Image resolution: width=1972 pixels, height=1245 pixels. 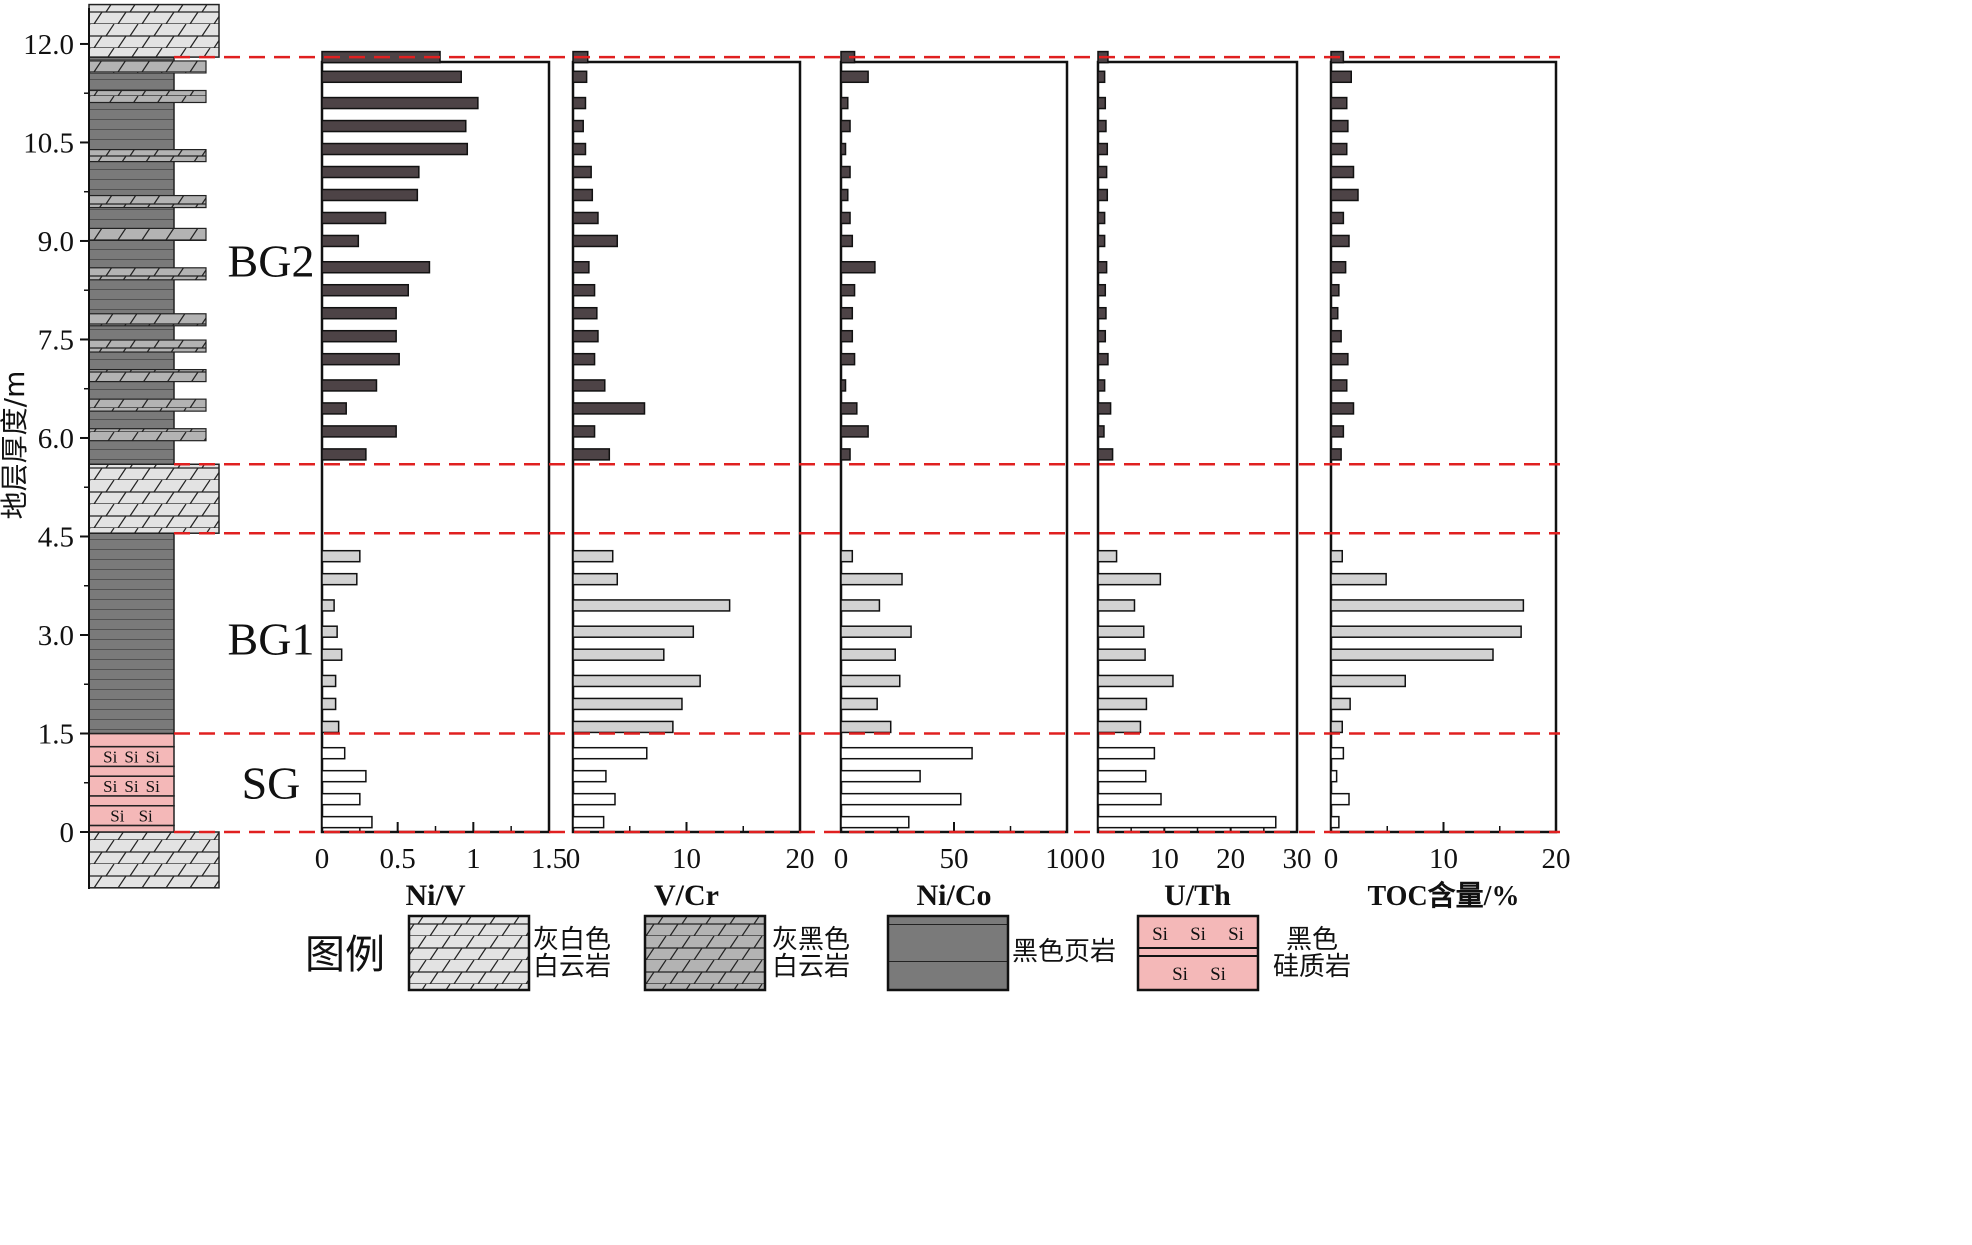 What do you see at coordinates (131, 771) in the screenshot?
I see `column-layer` at bounding box center [131, 771].